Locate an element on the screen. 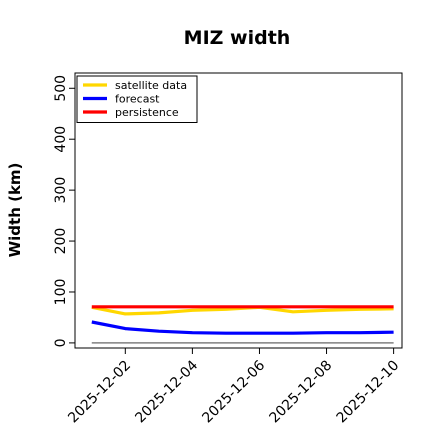 Image resolution: width=440 pixels, height=440 pixels. series-line-forecast is located at coordinates (242, 327).